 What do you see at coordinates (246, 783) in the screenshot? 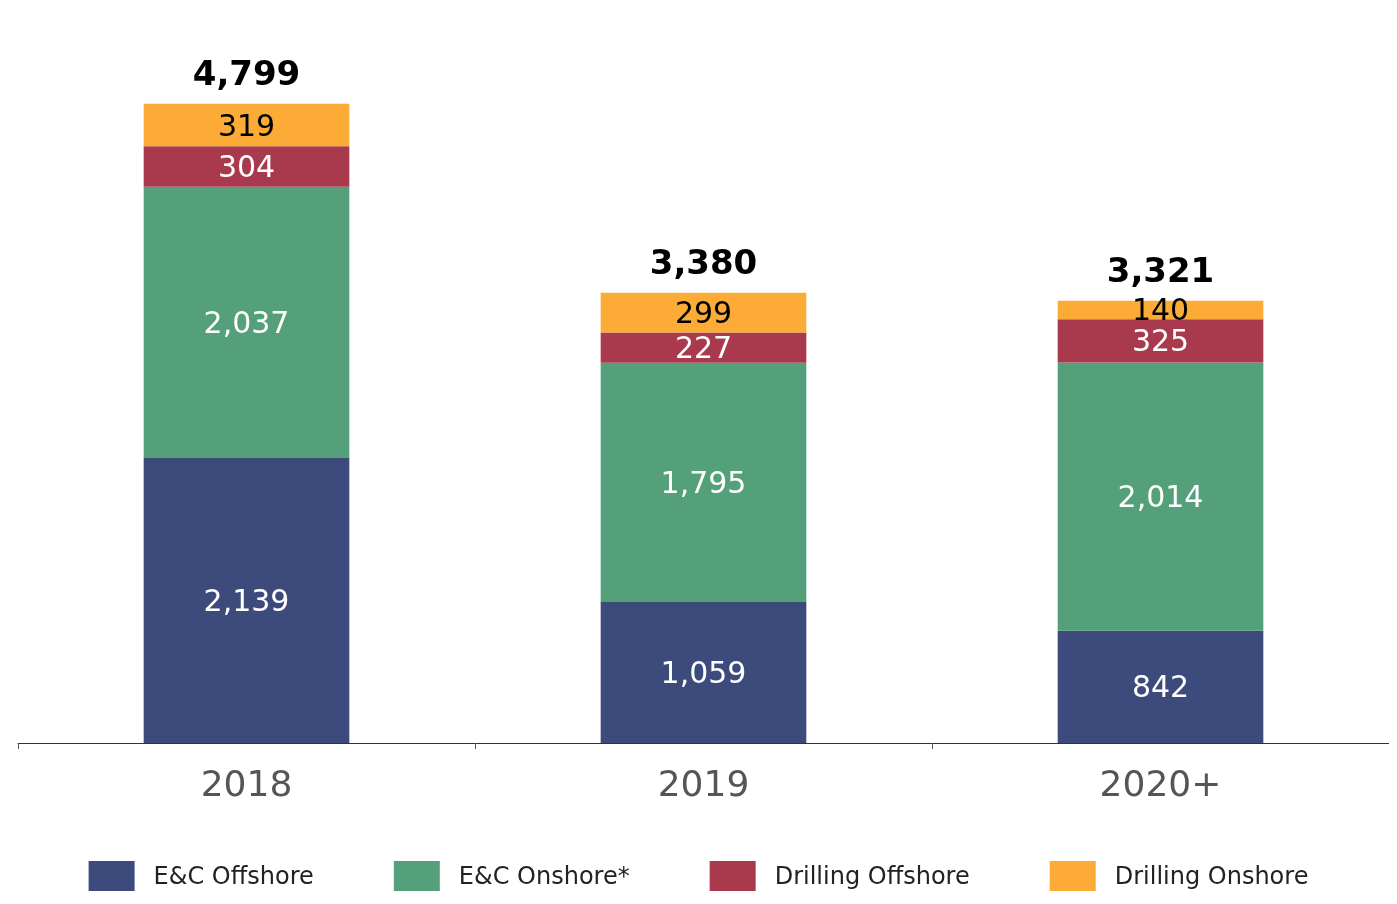
I see `x-tick-label: 2018` at bounding box center [246, 783].